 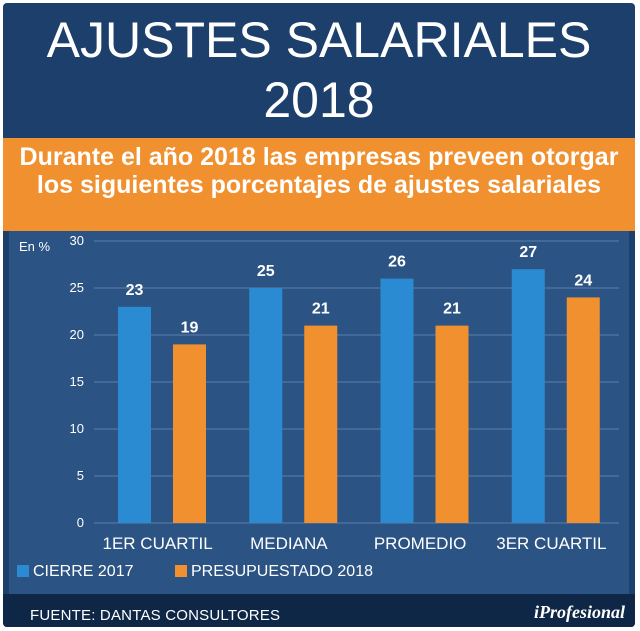 What do you see at coordinates (282, 571) in the screenshot?
I see `legend-label: PRESUPUESTADO 2018` at bounding box center [282, 571].